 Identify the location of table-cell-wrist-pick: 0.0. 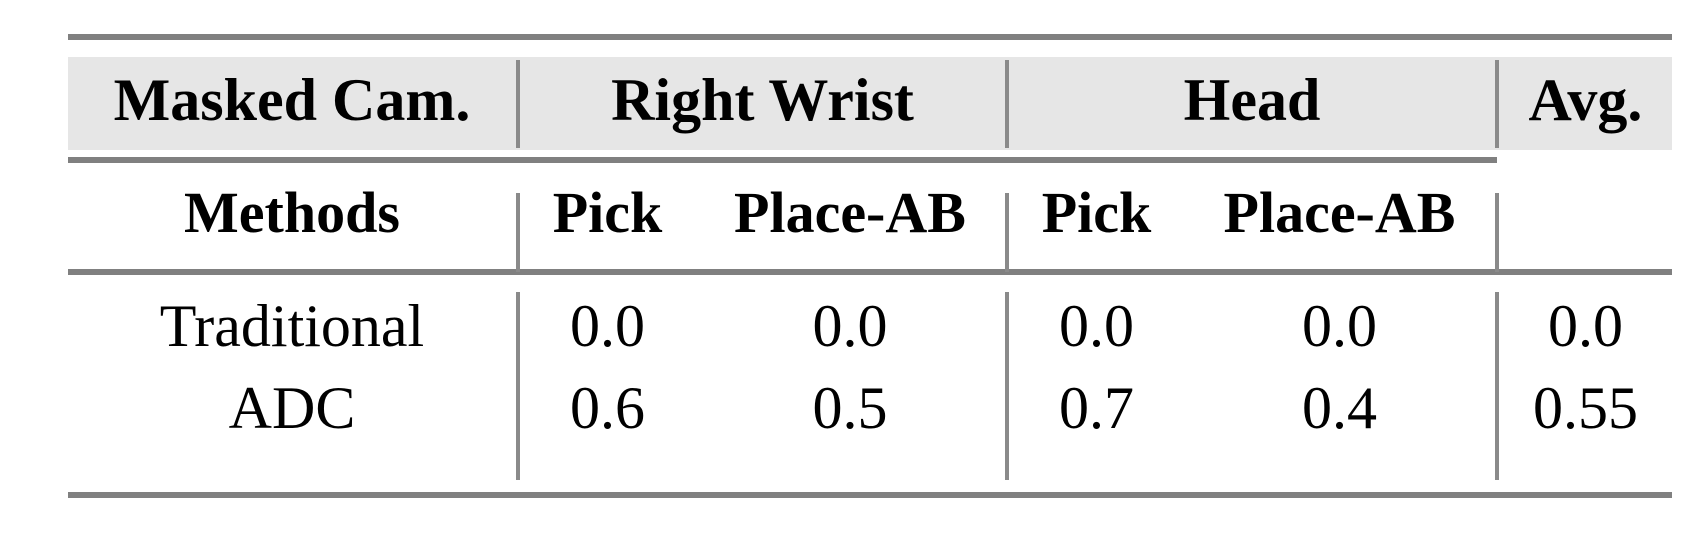
(607, 326).